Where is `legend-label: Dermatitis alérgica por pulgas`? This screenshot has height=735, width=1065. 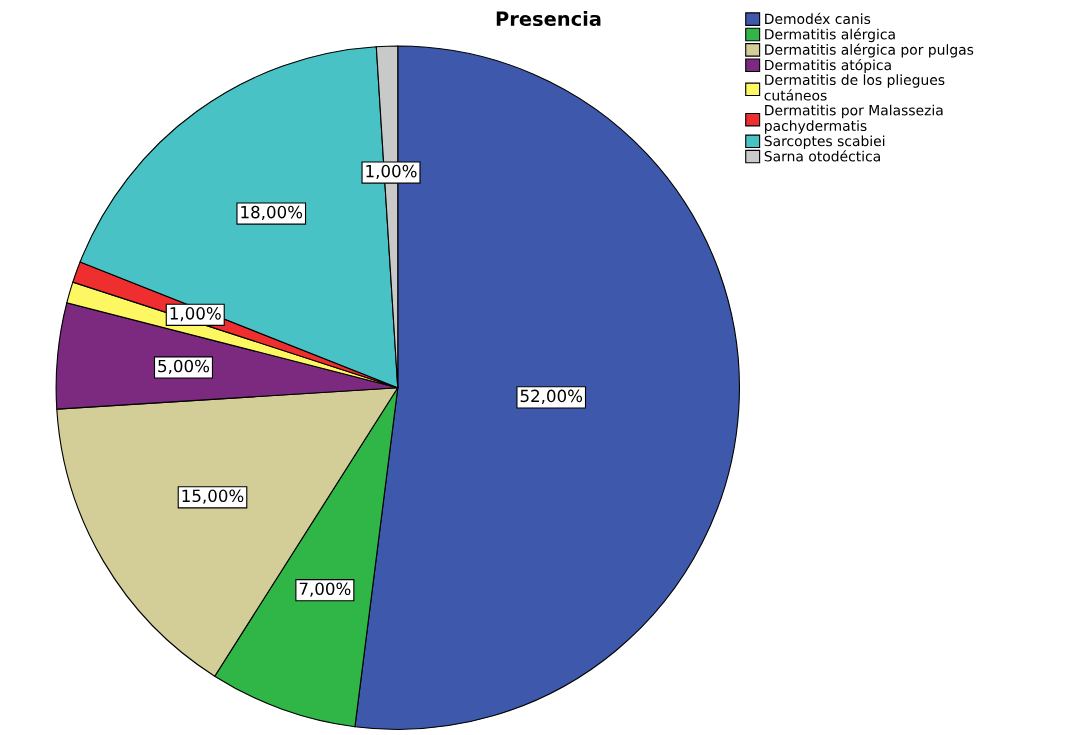 legend-label: Dermatitis alérgica por pulgas is located at coordinates (869, 50).